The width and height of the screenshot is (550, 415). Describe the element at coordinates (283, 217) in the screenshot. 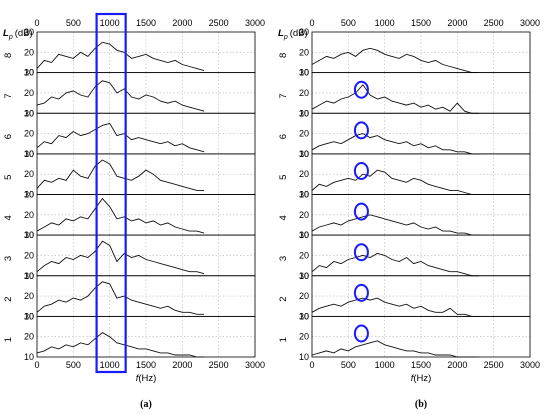

I see `series-label-4: 4` at that location.